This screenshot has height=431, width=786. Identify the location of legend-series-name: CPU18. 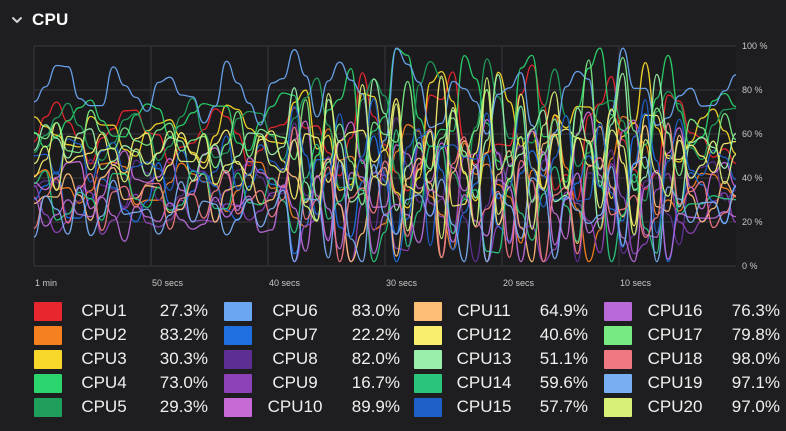
(675, 358).